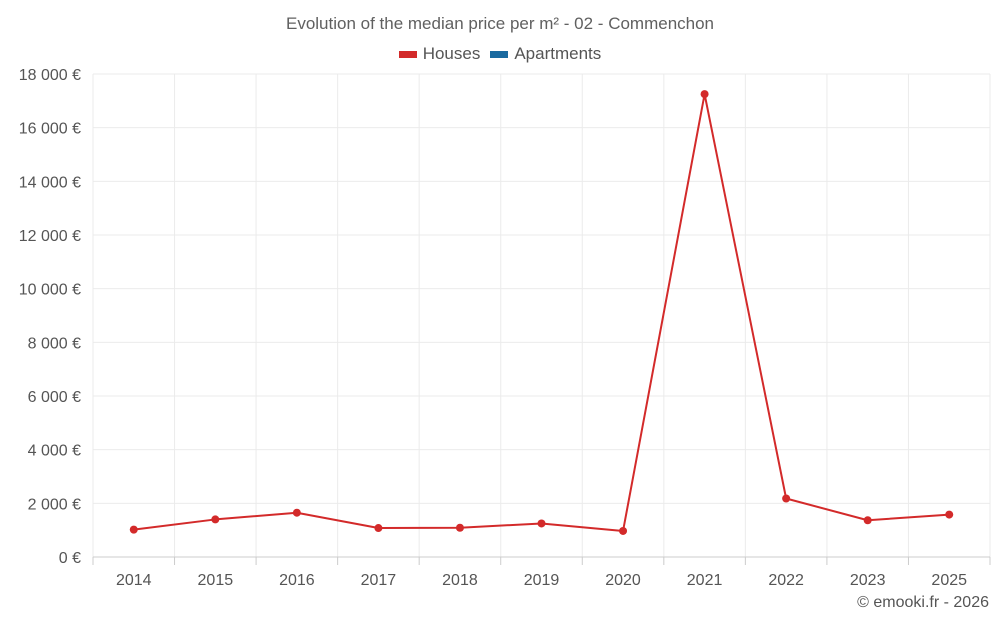 The width and height of the screenshot is (1000, 625). I want to click on y-tick-label: 6 000 €, so click(54, 397).